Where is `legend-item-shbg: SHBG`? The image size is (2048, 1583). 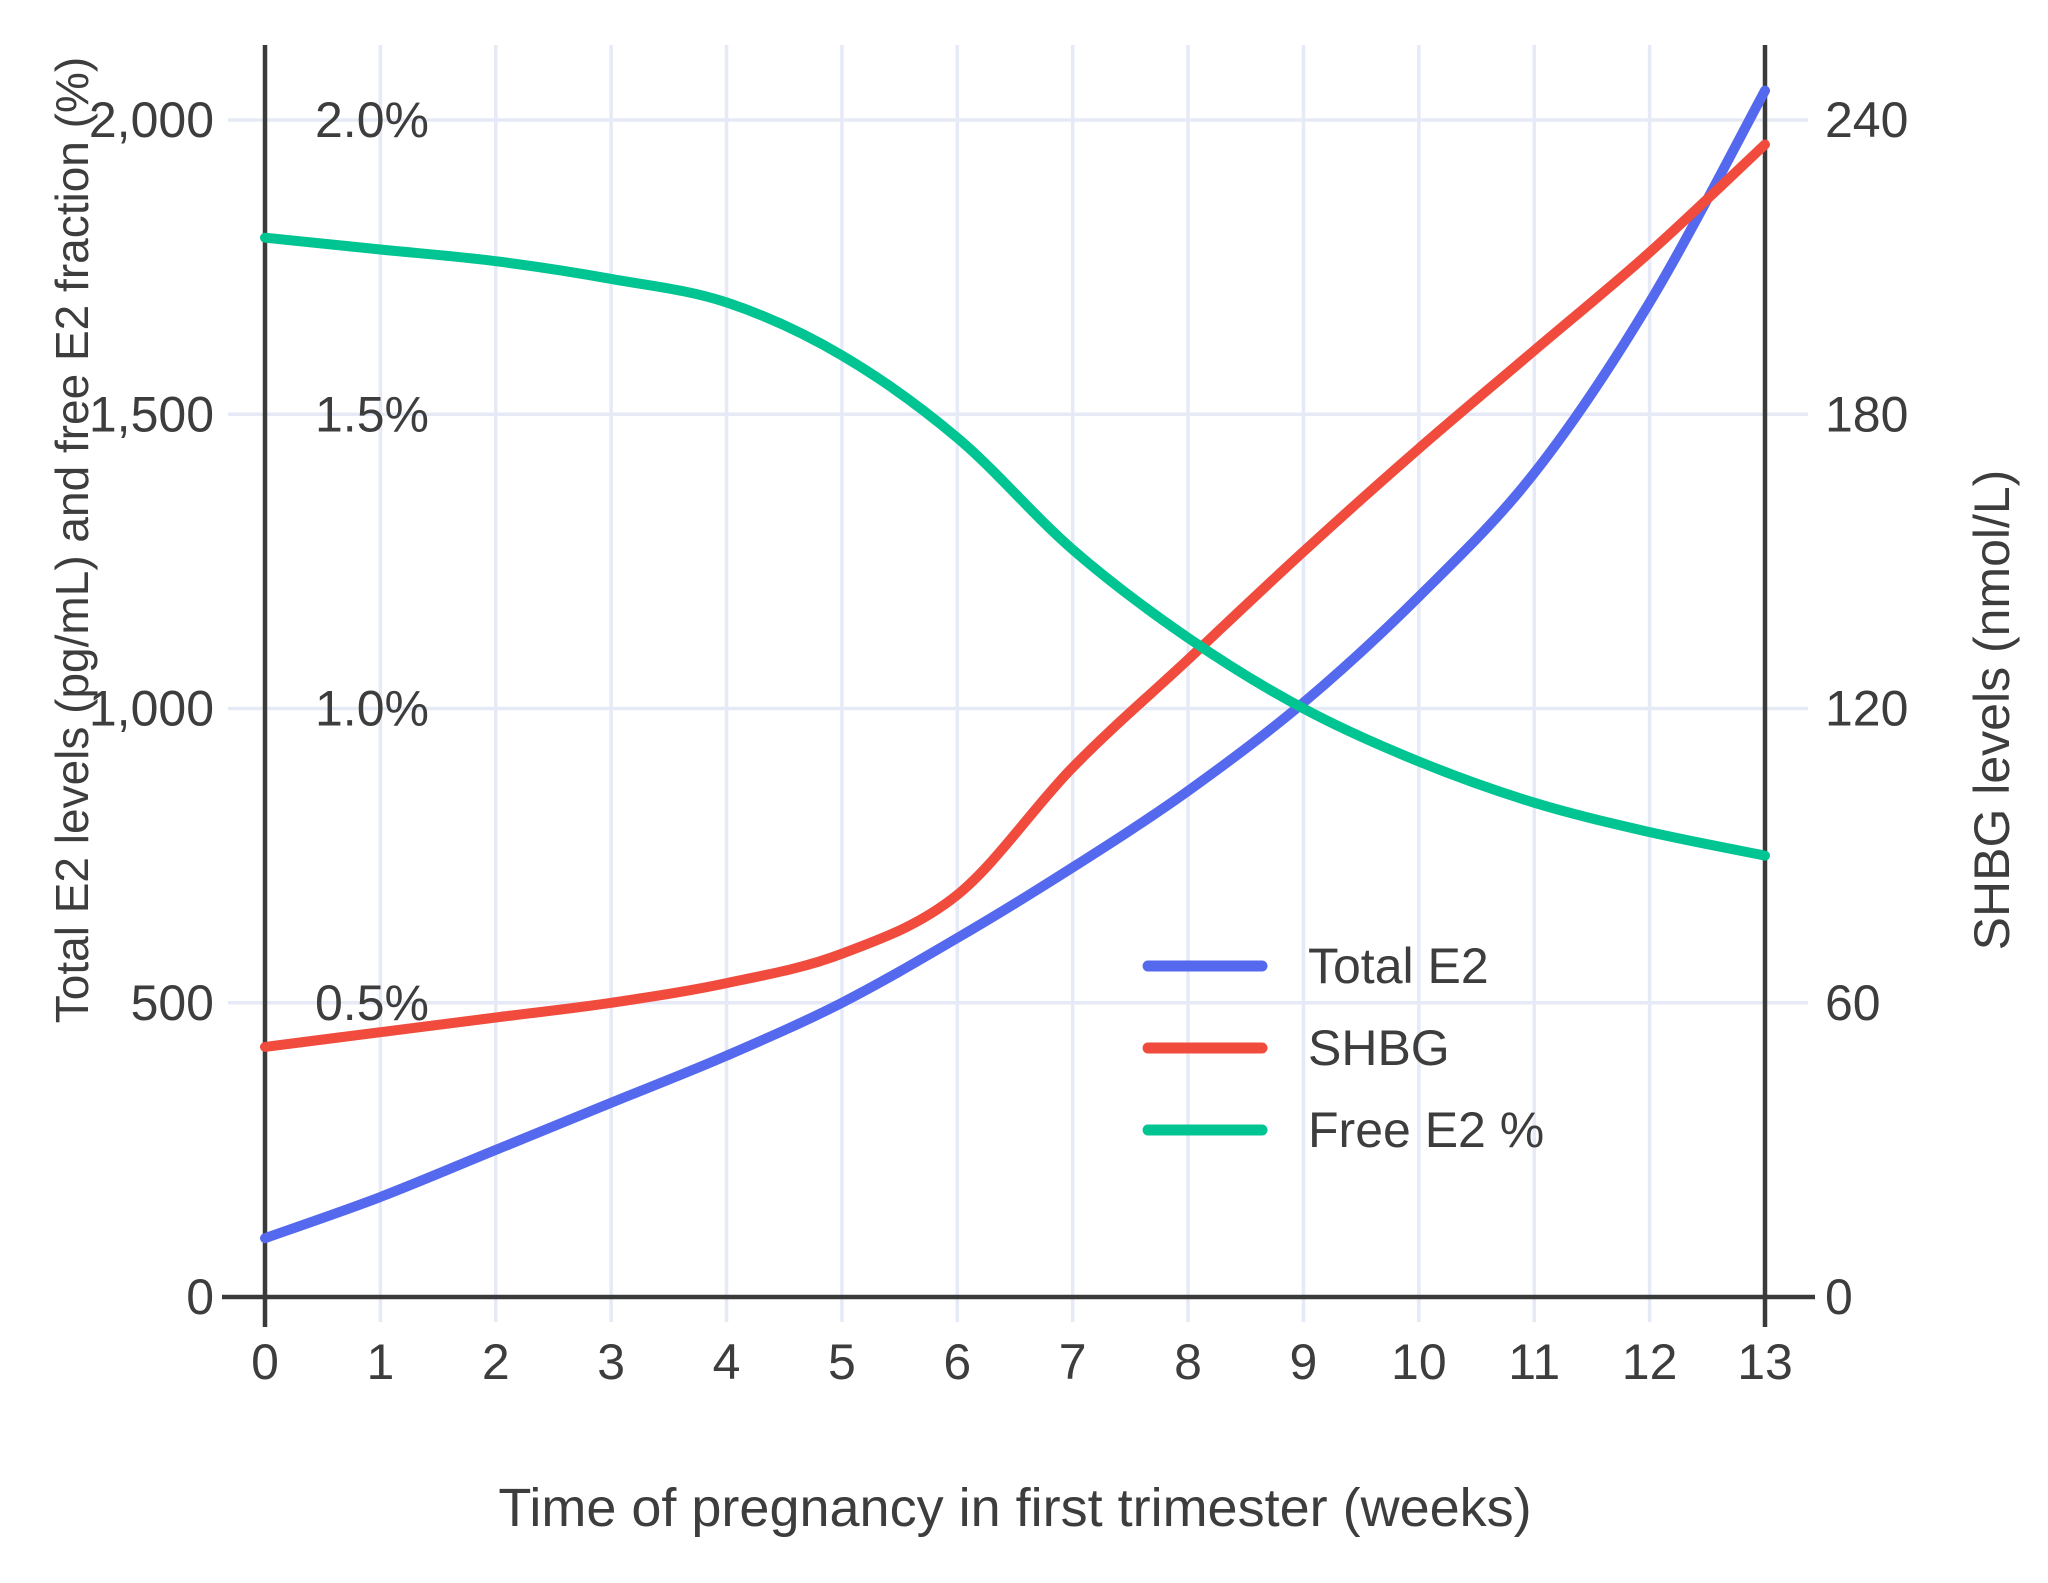 legend-item-shbg: SHBG is located at coordinates (1296, 1048).